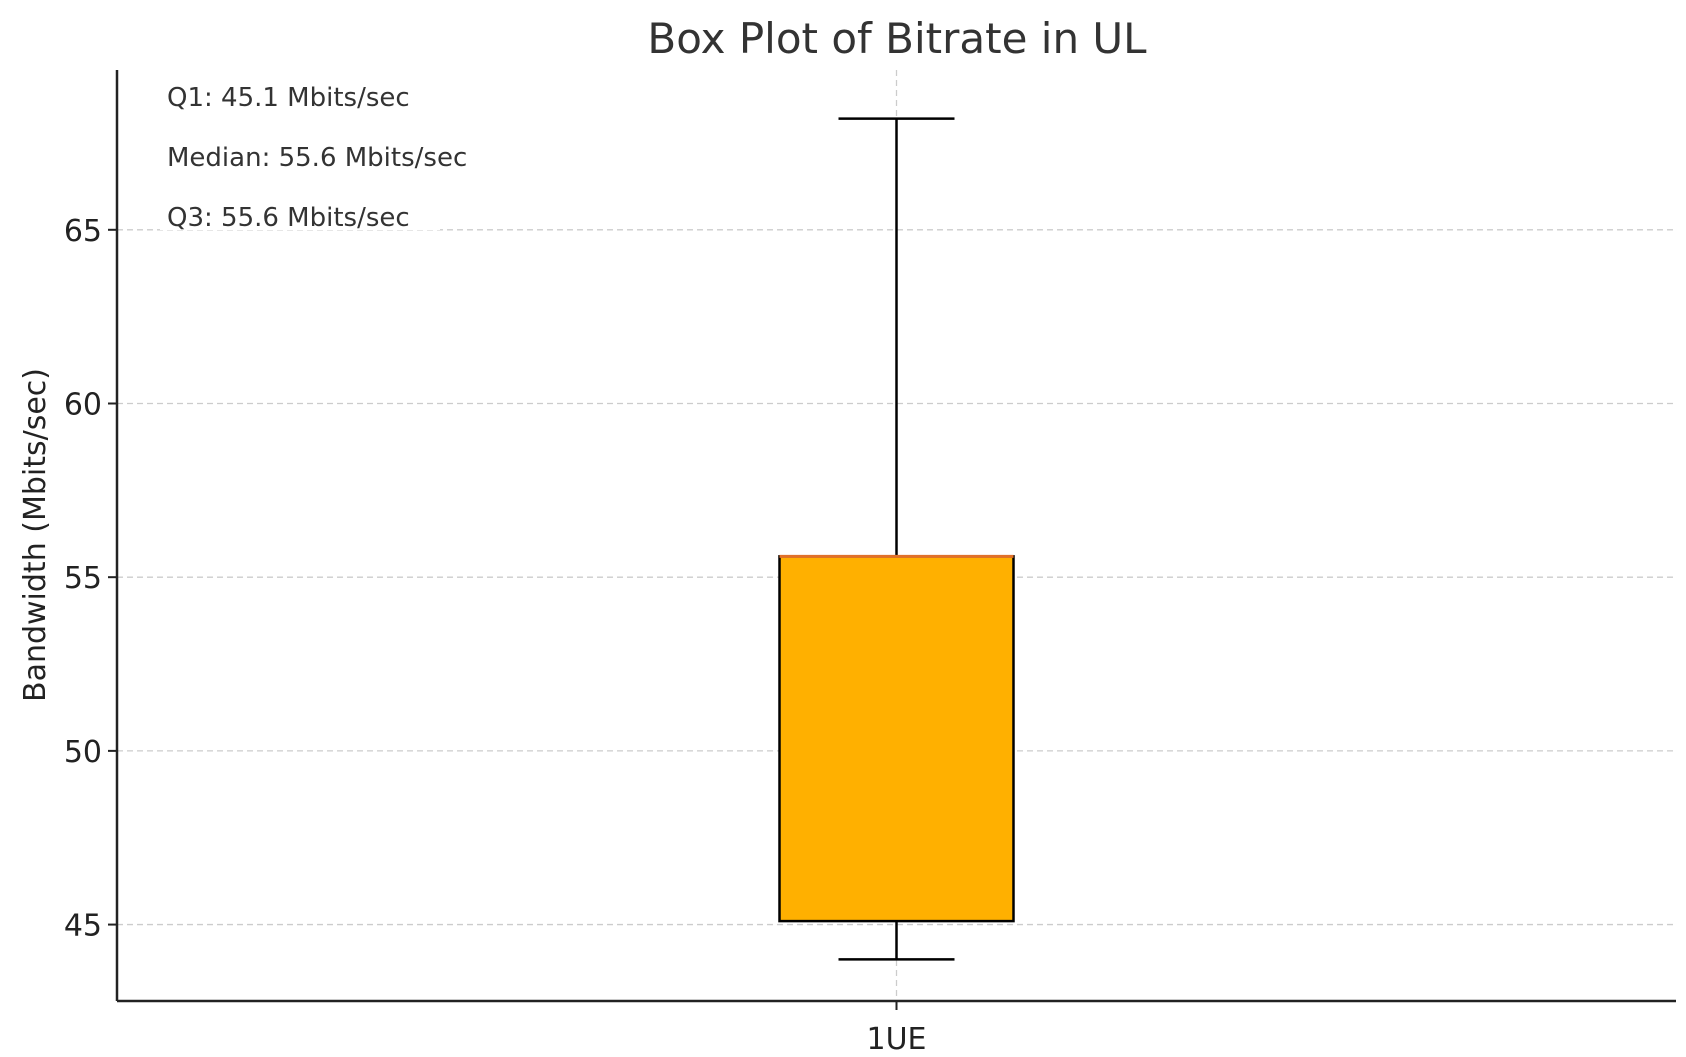  Describe the element at coordinates (83, 404) in the screenshot. I see `y-tick-label: 60` at that location.